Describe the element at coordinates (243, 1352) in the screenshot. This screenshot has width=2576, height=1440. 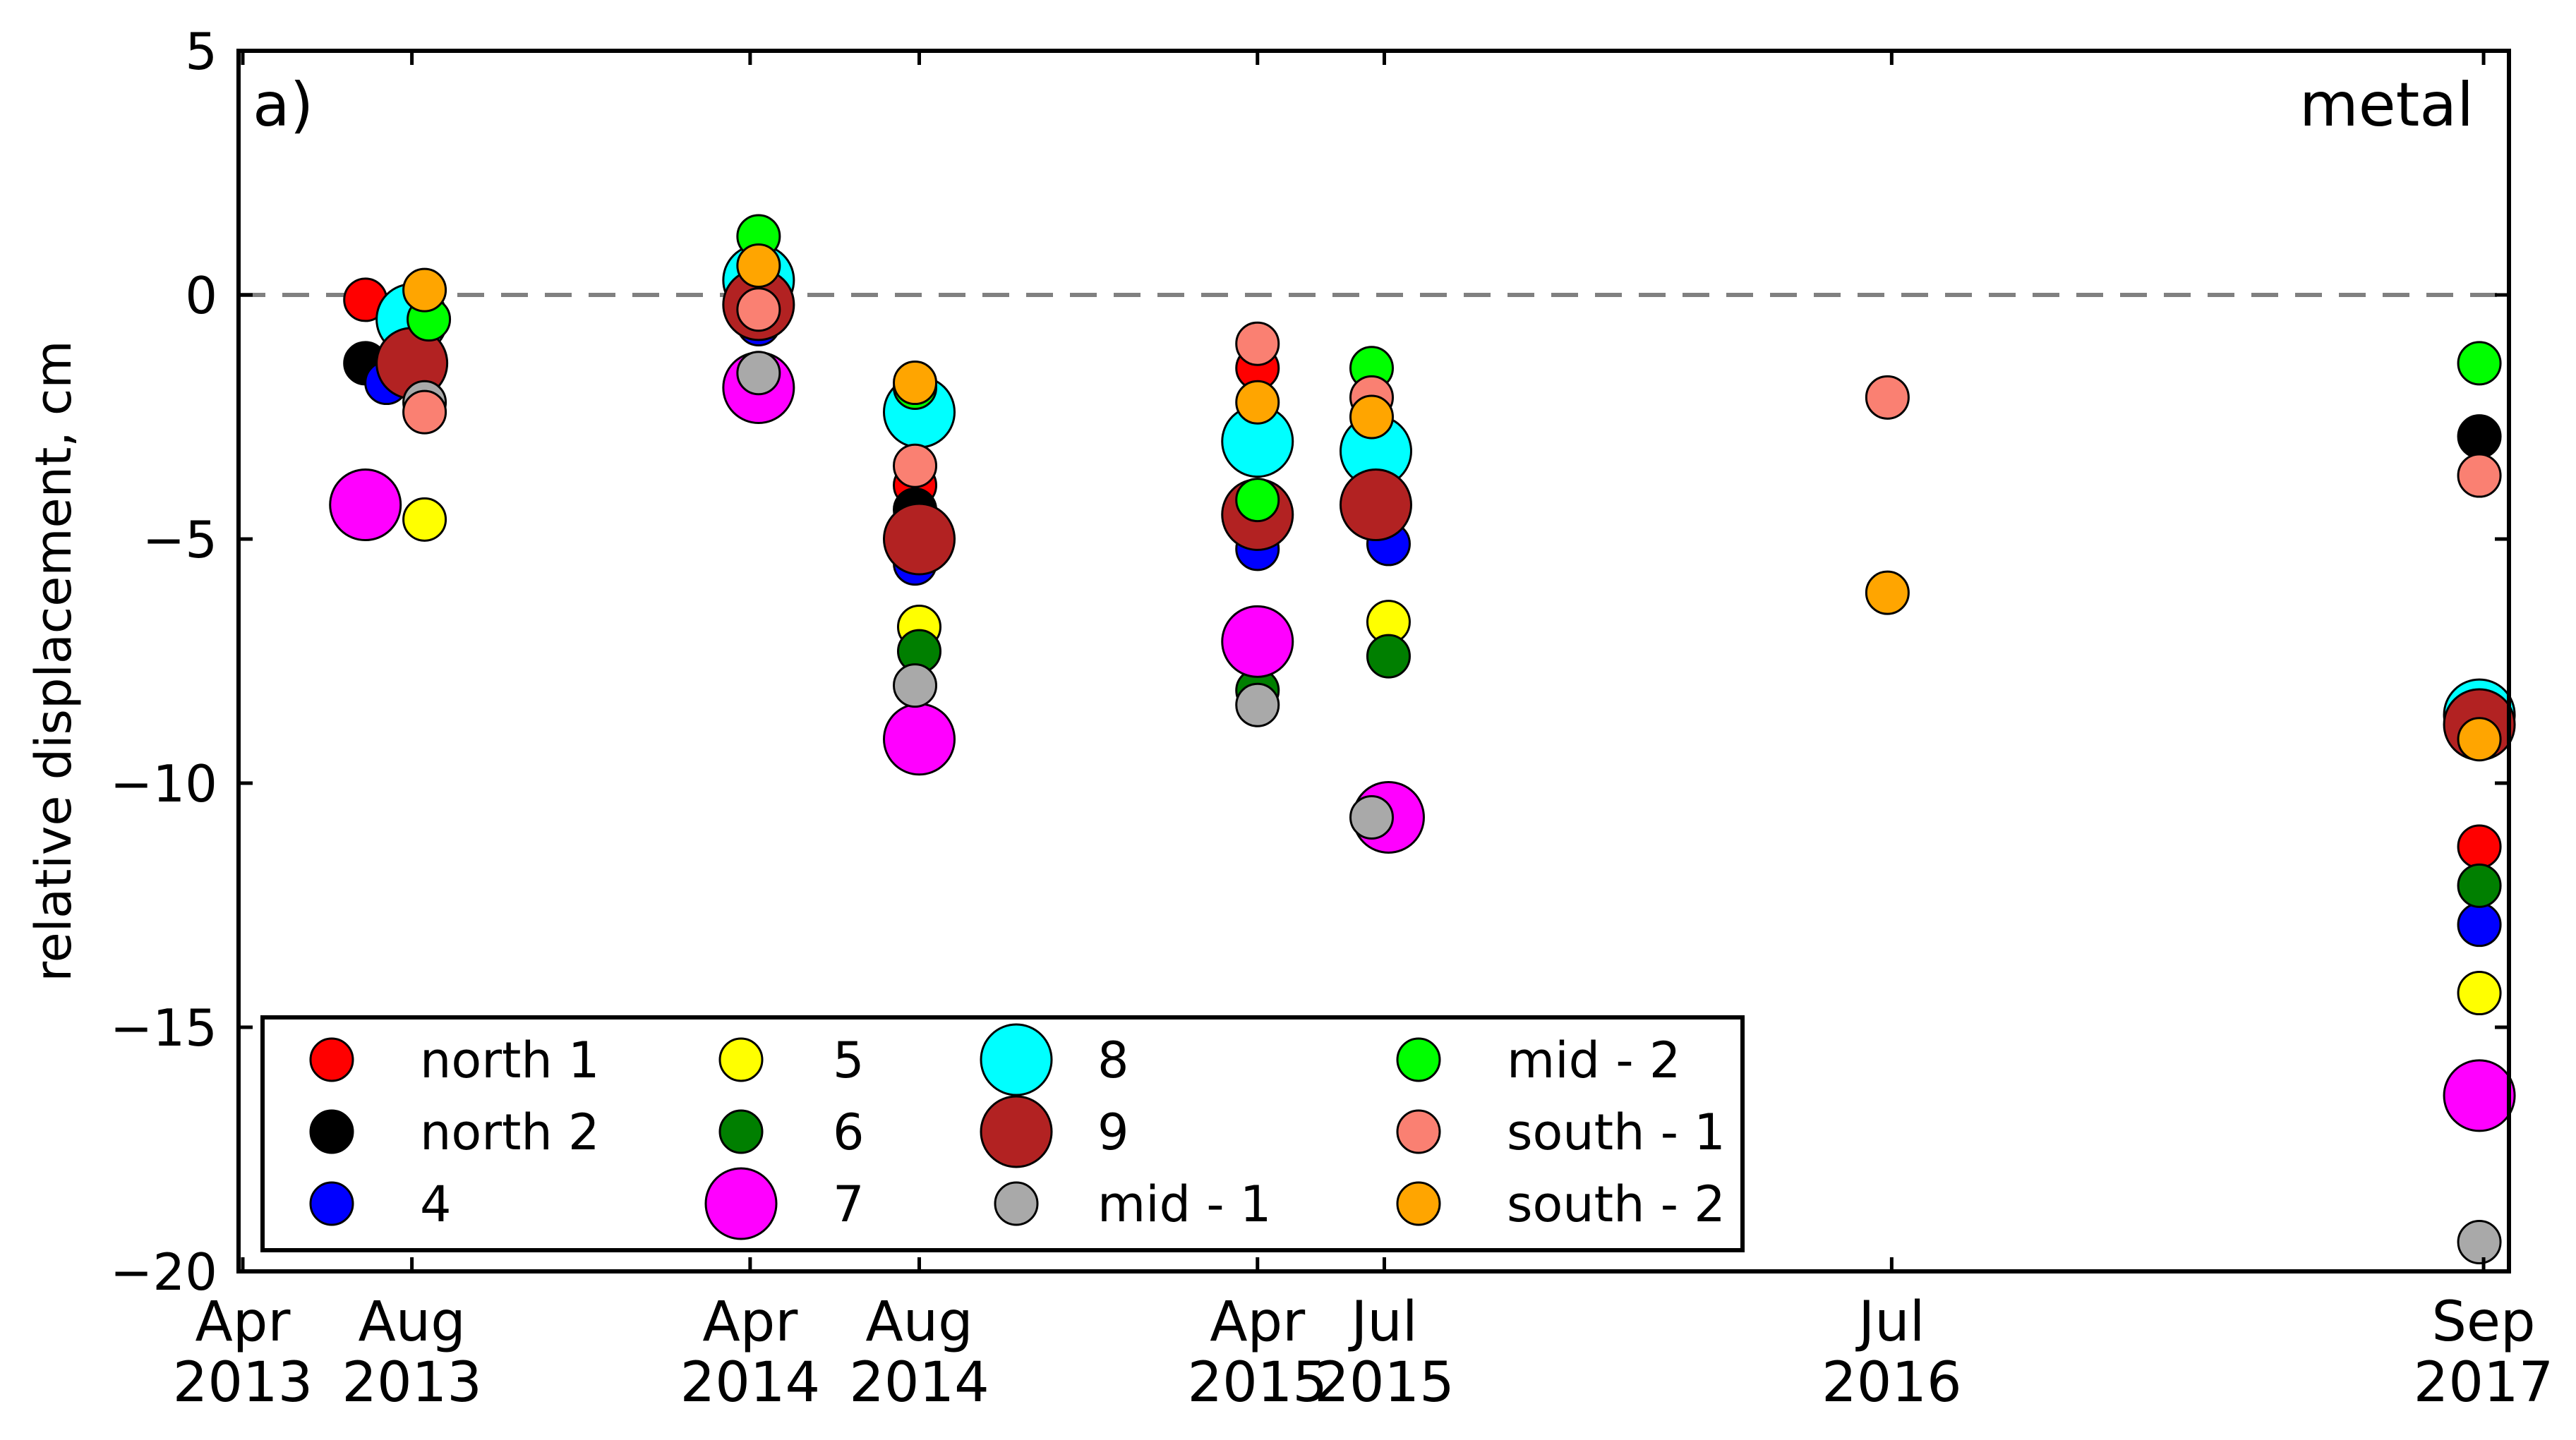
I see `x-tick-label: Apr 2013` at that location.